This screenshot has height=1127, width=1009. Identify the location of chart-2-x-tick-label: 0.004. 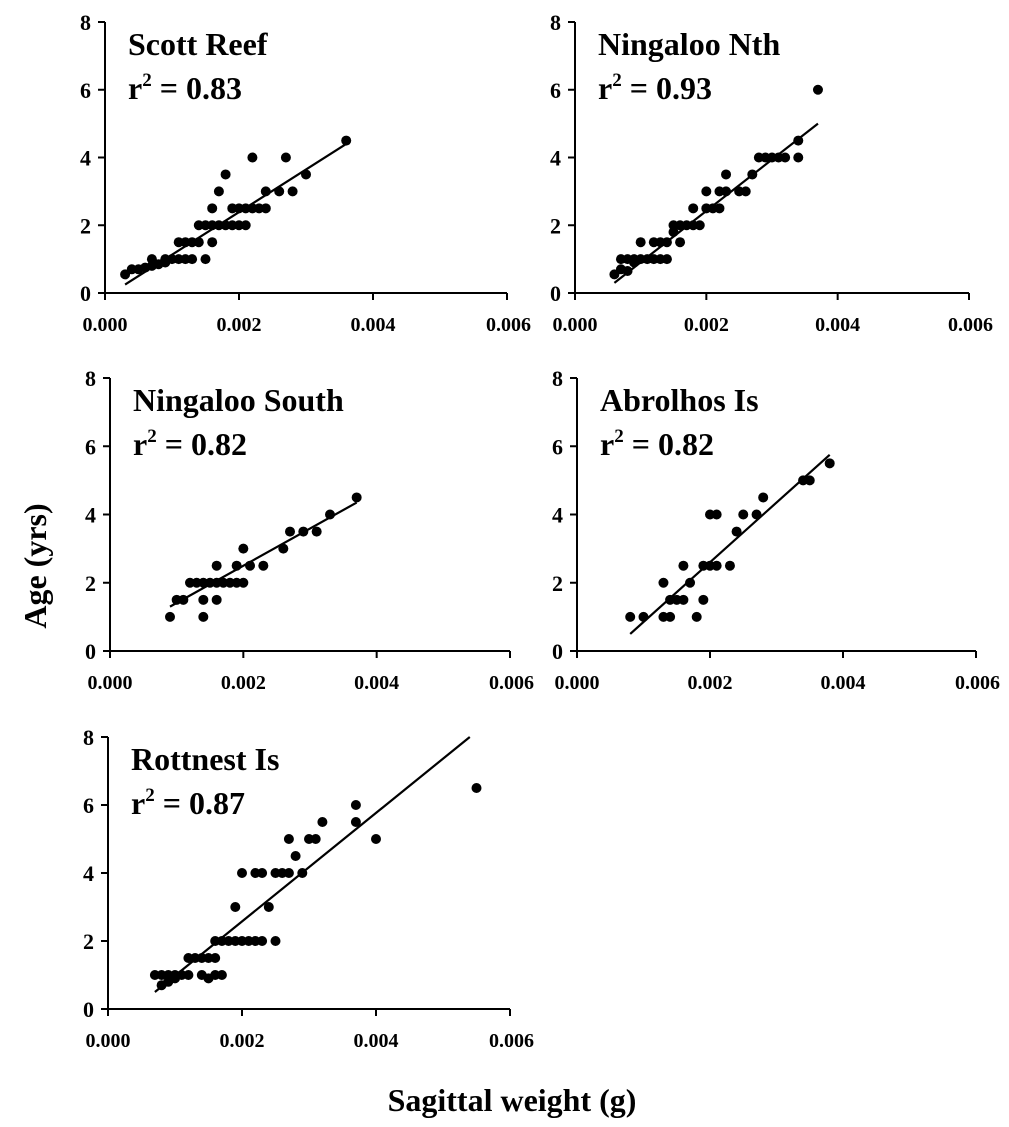
(837, 325).